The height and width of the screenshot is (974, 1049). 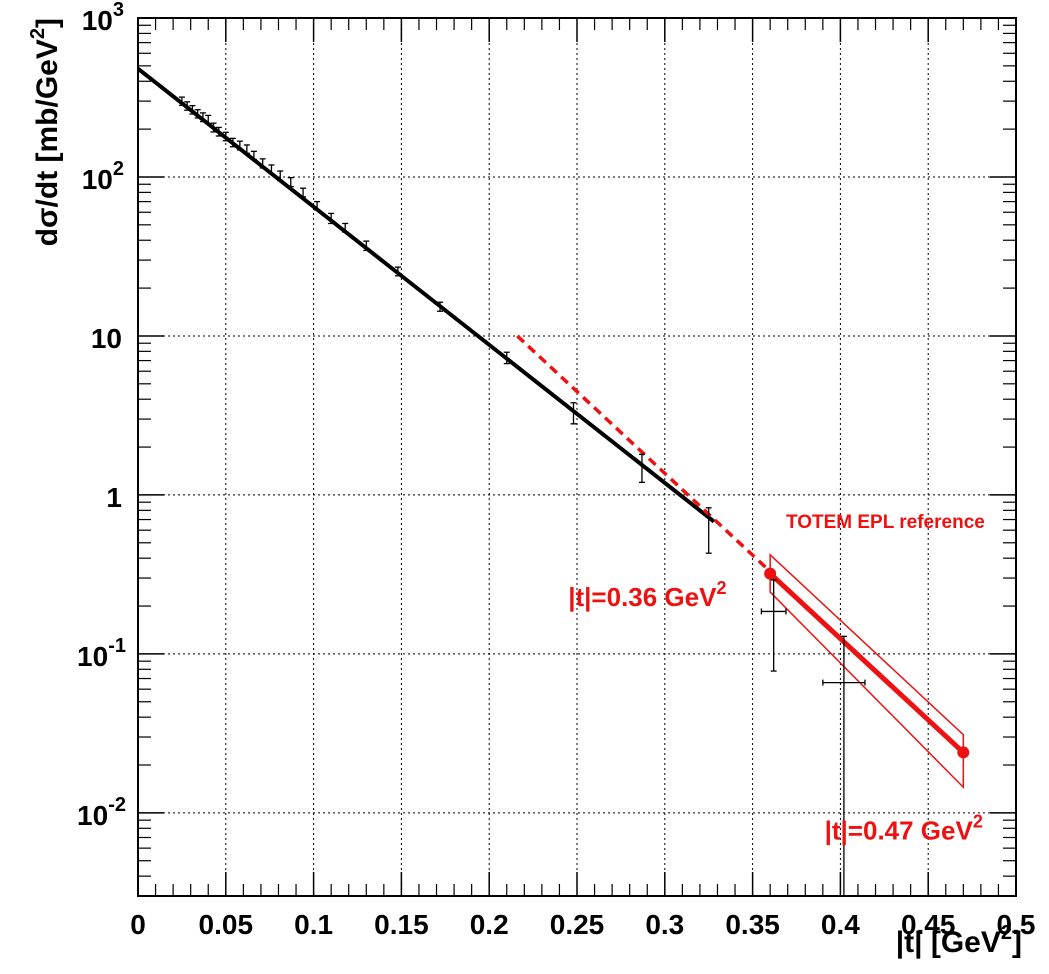 What do you see at coordinates (401, 924) in the screenshot?
I see `x-tick-label: 0.15` at bounding box center [401, 924].